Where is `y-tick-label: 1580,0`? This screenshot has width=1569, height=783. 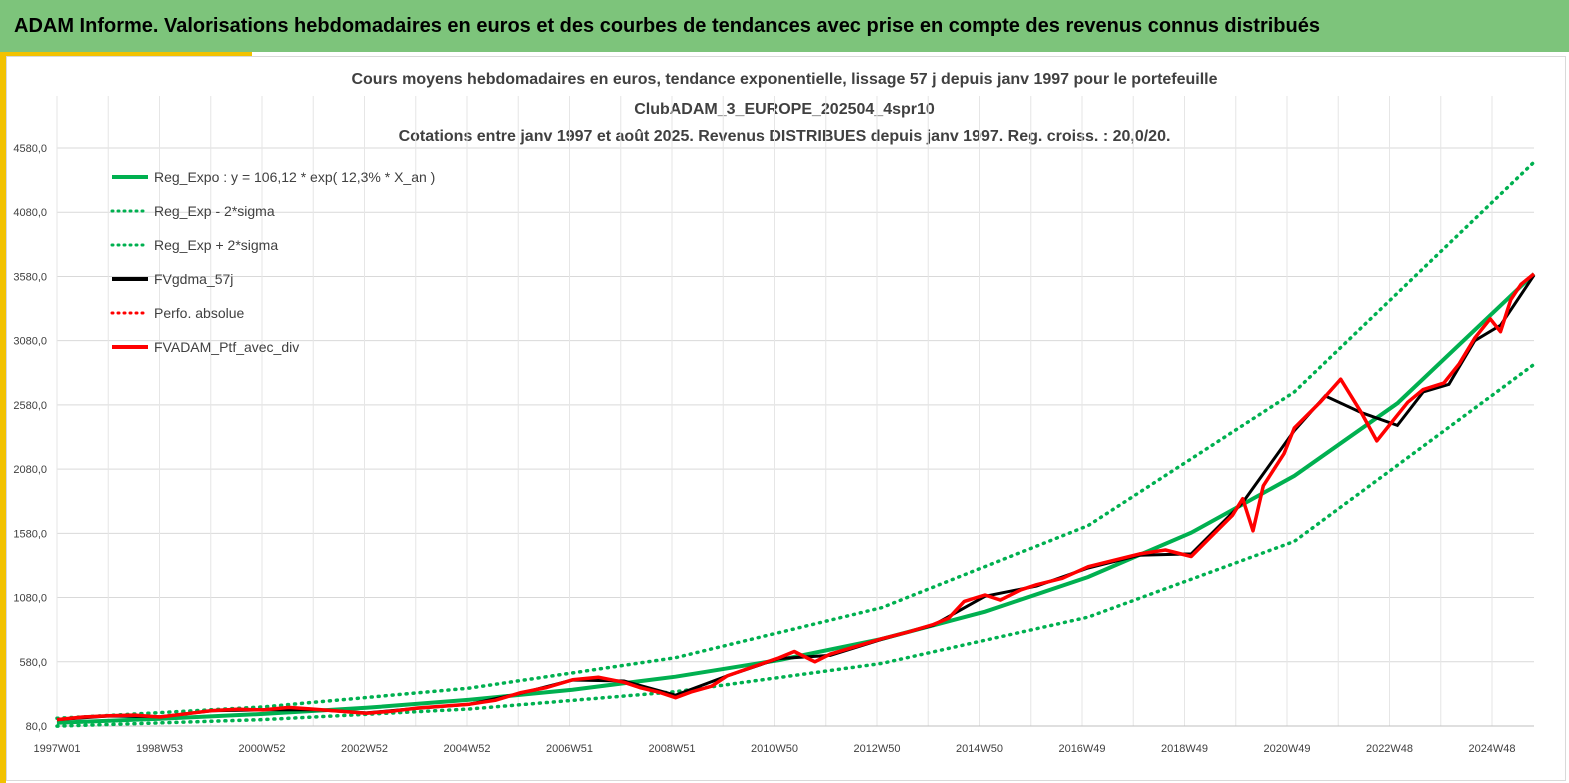
y-tick-label: 1580,0 is located at coordinates (30, 534).